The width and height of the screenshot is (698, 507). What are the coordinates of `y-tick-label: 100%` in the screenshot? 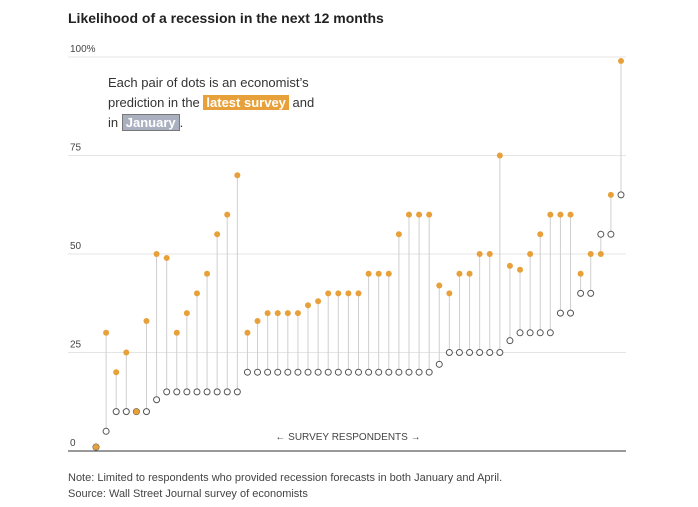 It's located at (83, 49).